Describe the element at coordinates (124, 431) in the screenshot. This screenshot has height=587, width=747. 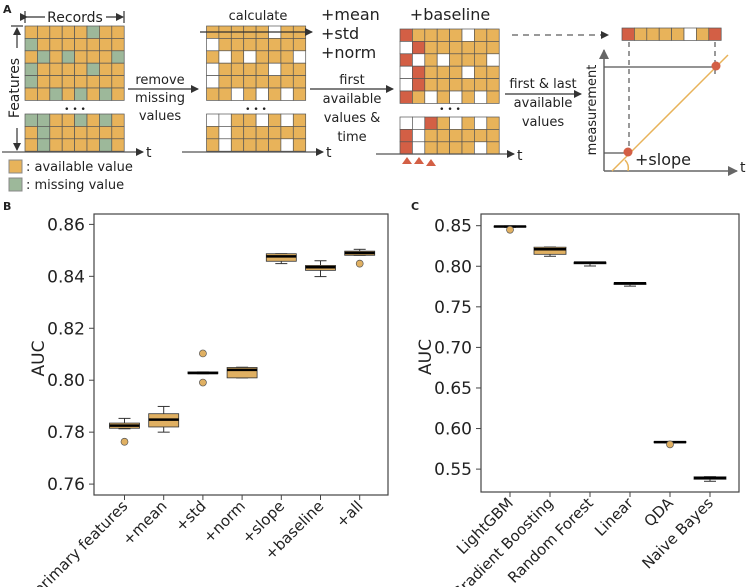
I see `box-primary-features` at that location.